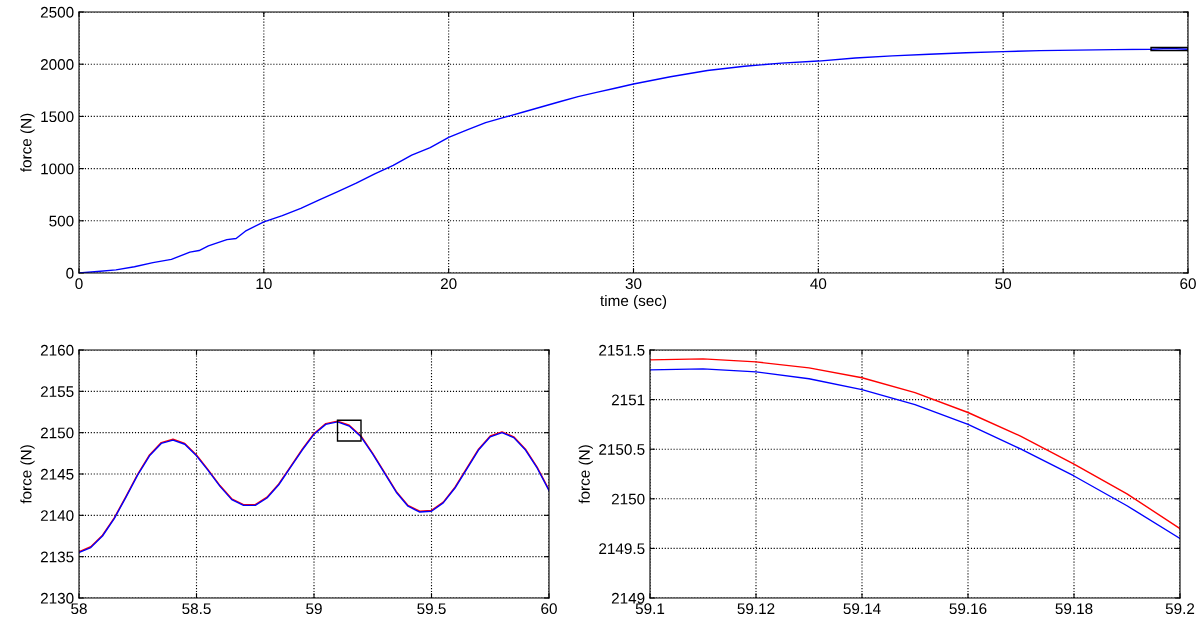  What do you see at coordinates (57, 392) in the screenshot?
I see `y-tick-label: 2155` at bounding box center [57, 392].